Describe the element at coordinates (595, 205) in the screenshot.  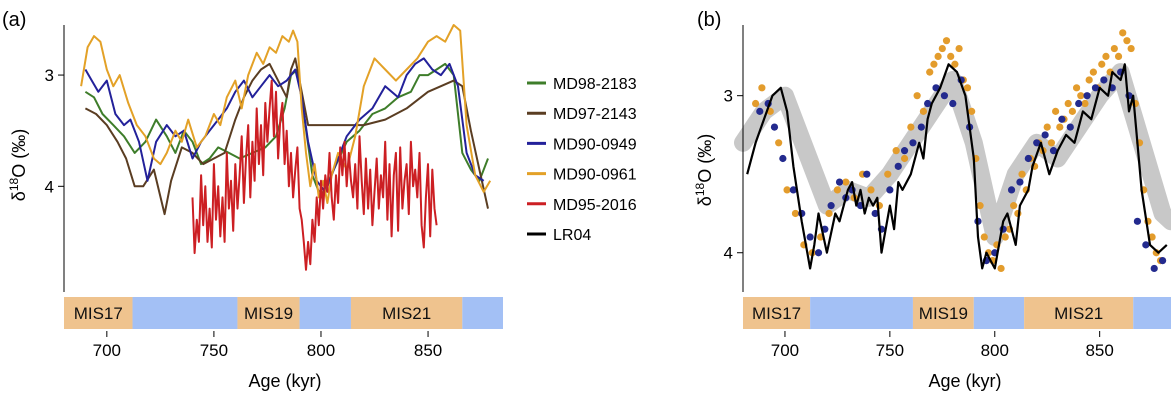
I see `legend-label: MD95-2016` at that location.